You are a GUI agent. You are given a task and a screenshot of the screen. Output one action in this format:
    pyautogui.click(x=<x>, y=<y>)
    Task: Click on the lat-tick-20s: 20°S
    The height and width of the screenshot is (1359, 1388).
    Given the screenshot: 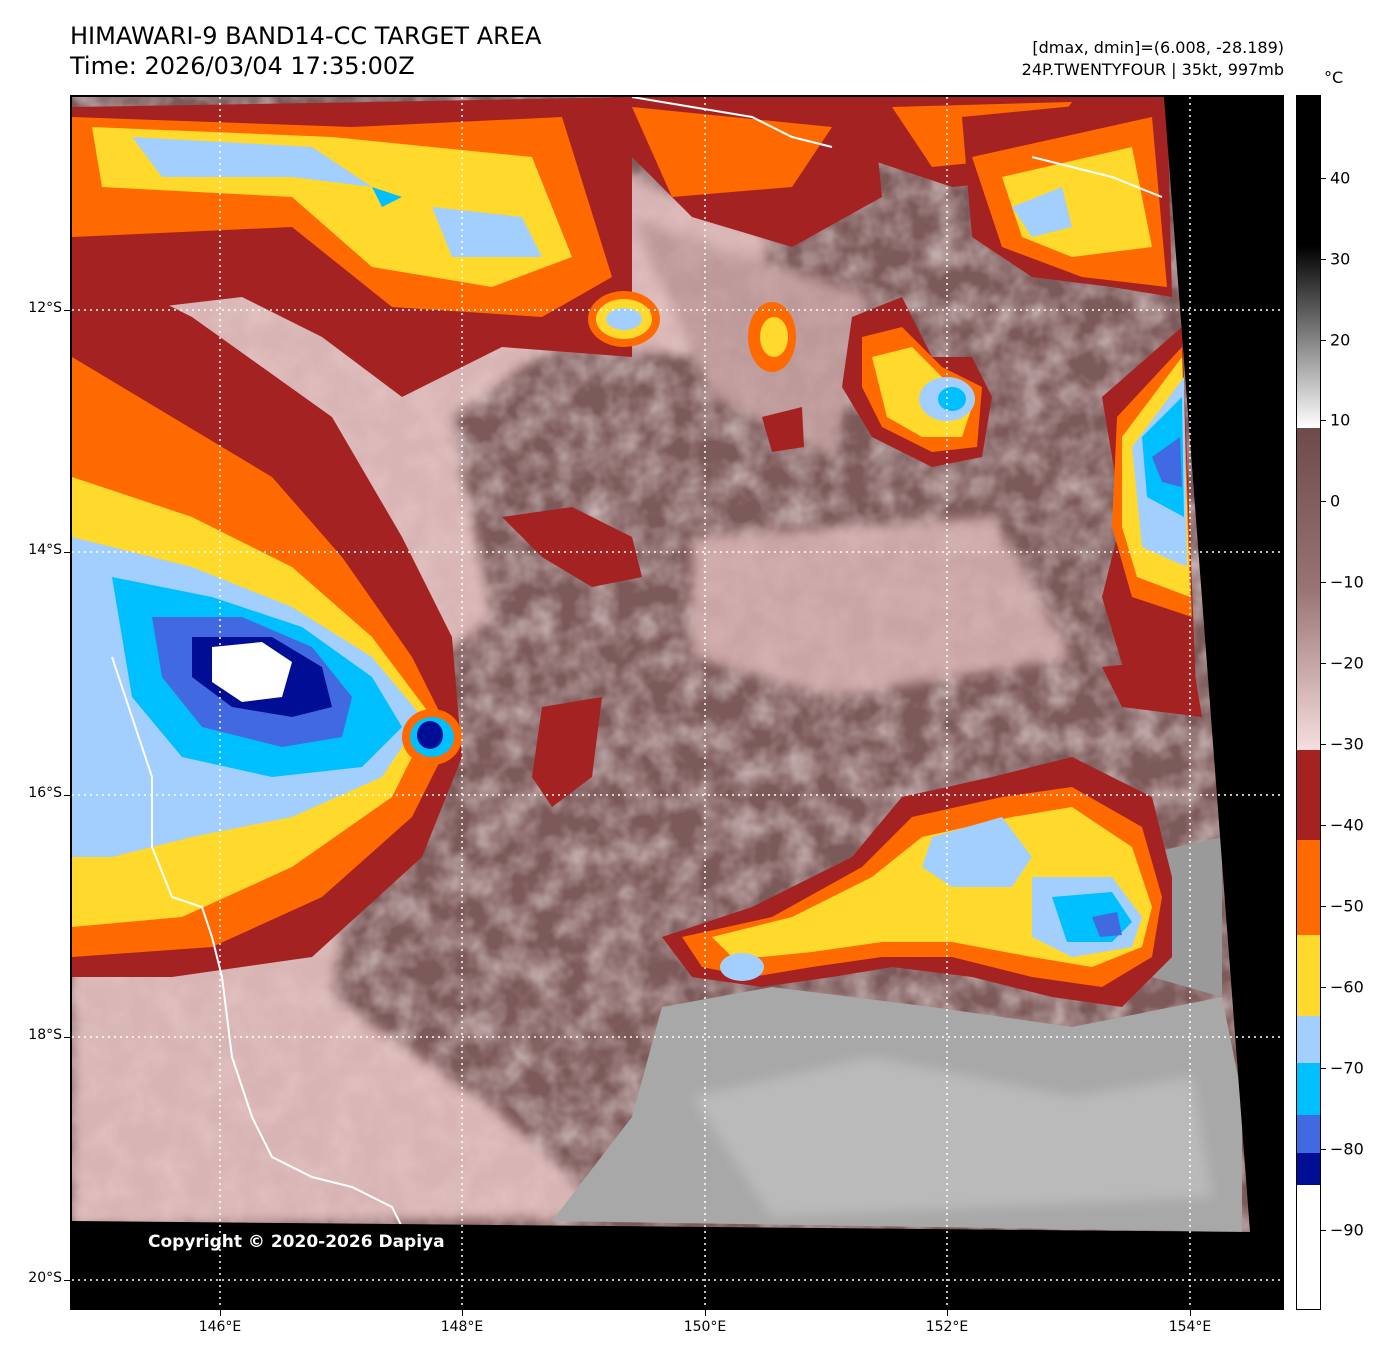 What is the action you would take?
    pyautogui.click(x=45, y=1278)
    